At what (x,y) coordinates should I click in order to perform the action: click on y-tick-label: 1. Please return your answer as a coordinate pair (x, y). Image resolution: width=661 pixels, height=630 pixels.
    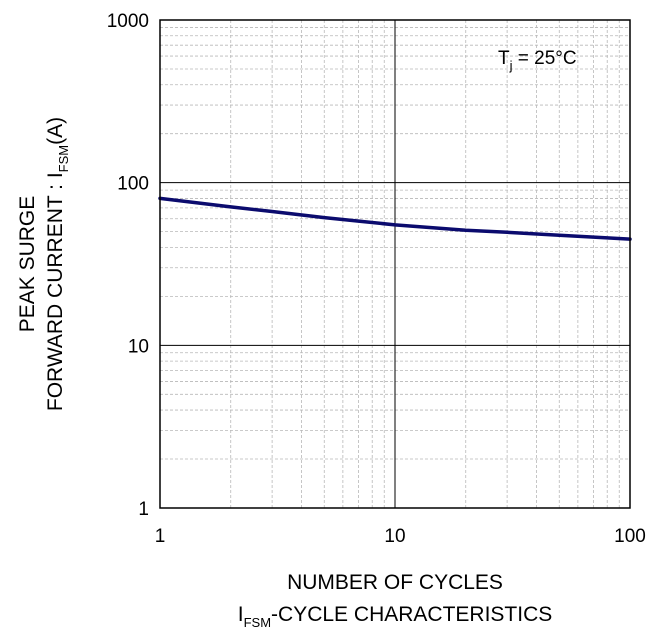
    Looking at the image, I should click on (143, 509).